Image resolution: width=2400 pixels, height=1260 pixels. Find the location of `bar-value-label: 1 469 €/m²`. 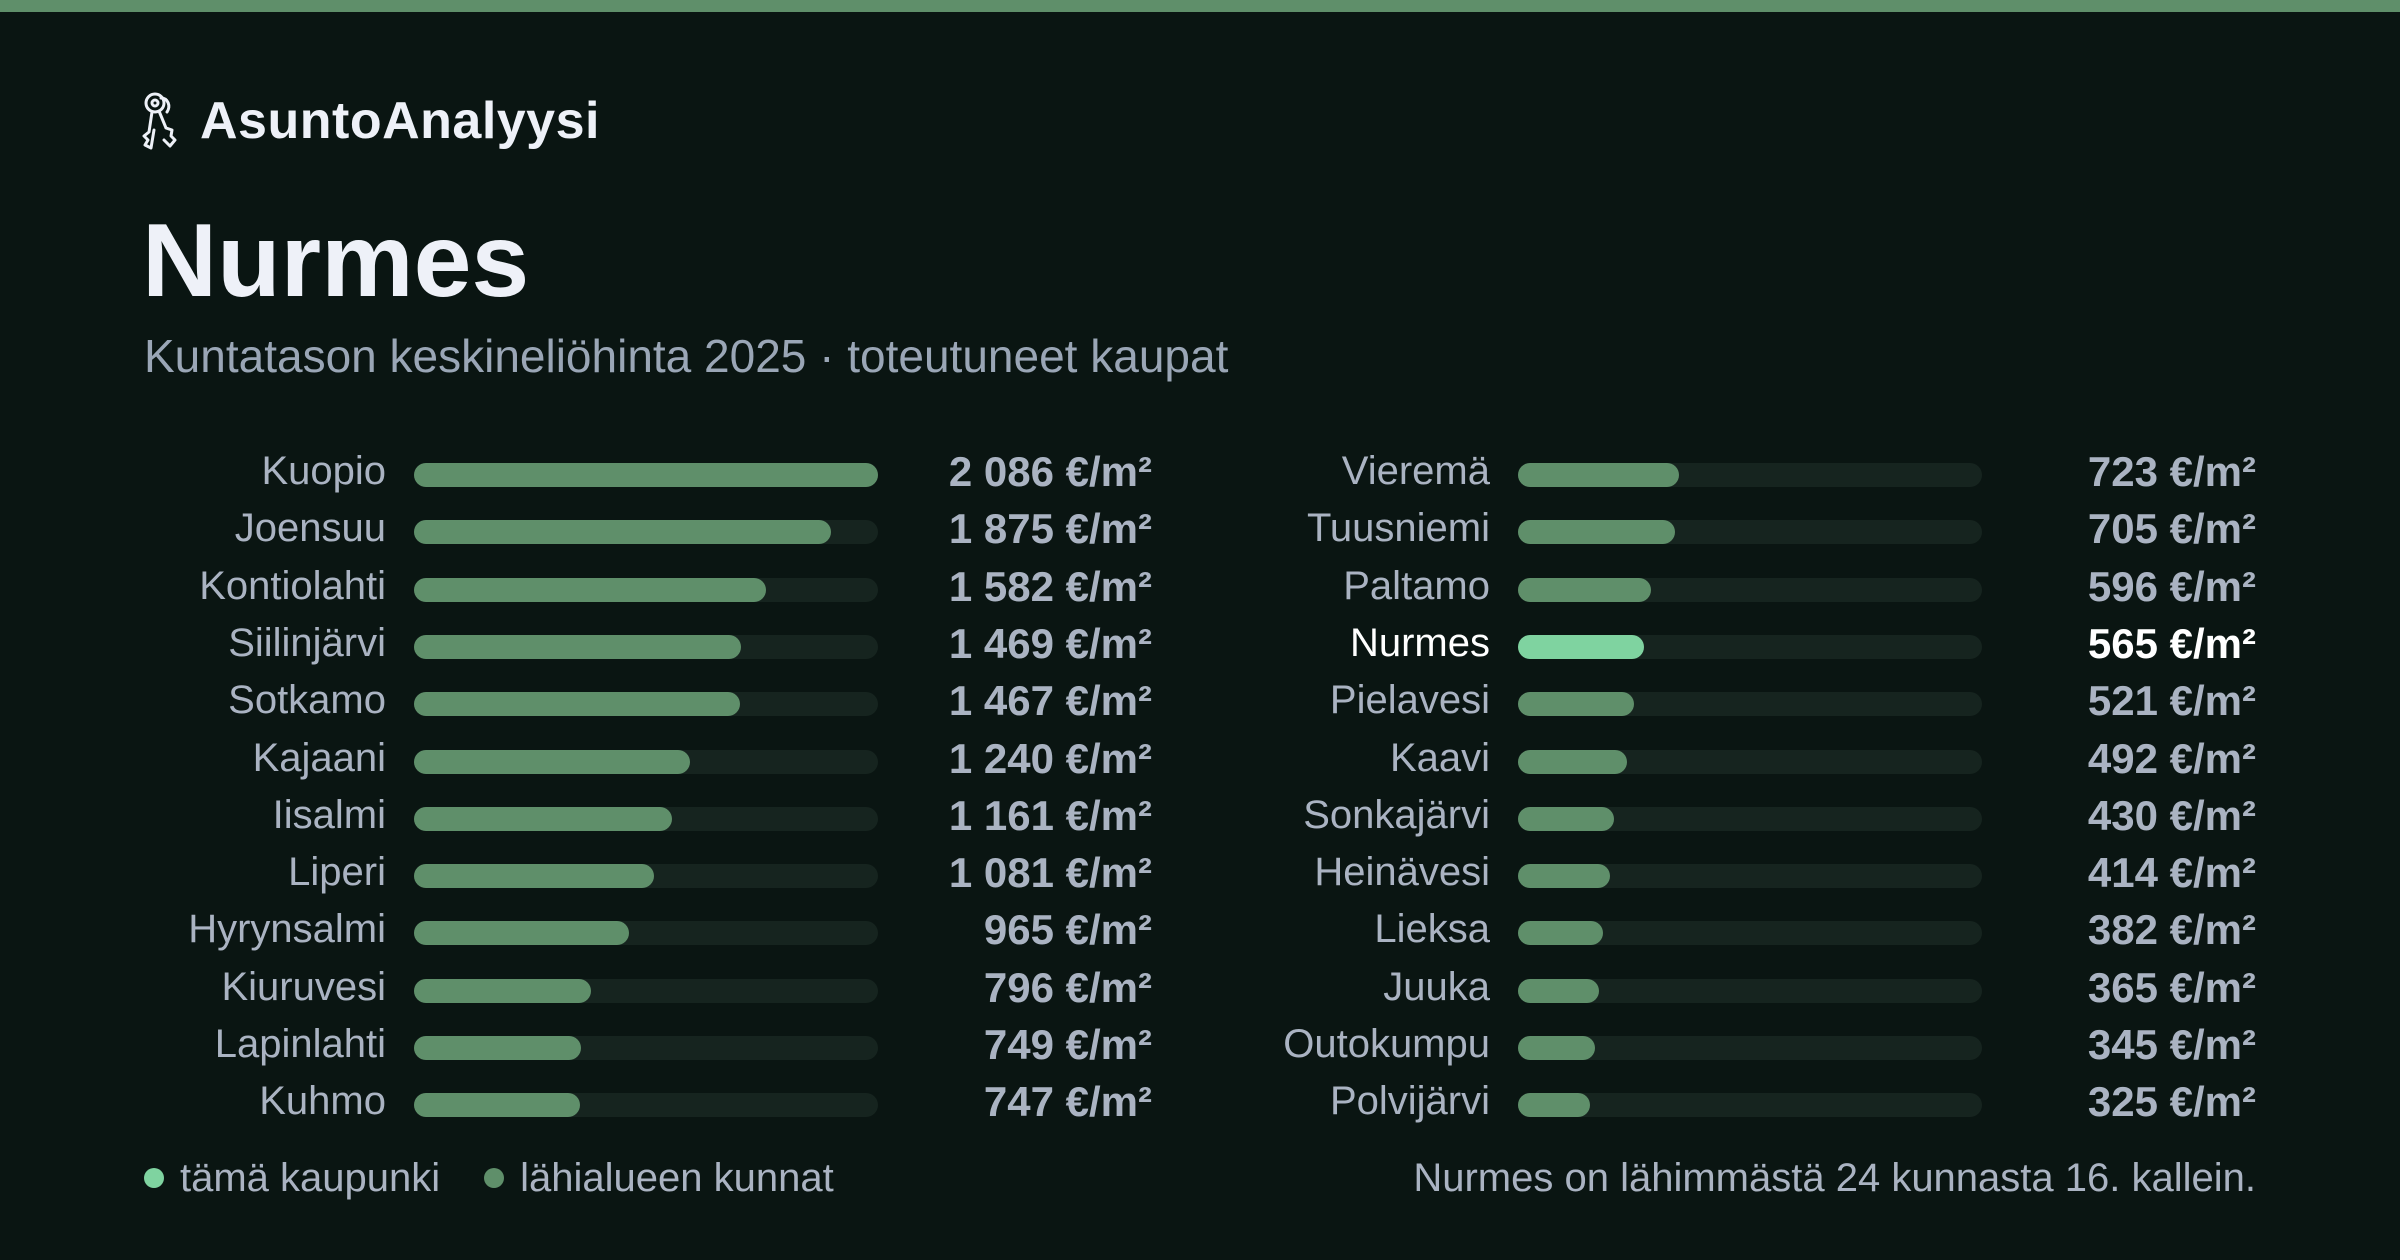

bar-value-label: 1 469 €/m² is located at coordinates (1050, 643).